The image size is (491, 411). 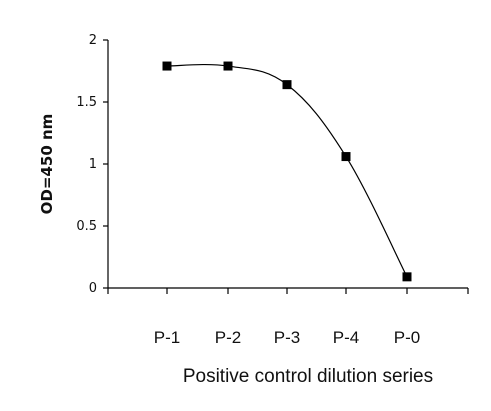 I want to click on x-category-label: P-3, so click(x=287, y=337).